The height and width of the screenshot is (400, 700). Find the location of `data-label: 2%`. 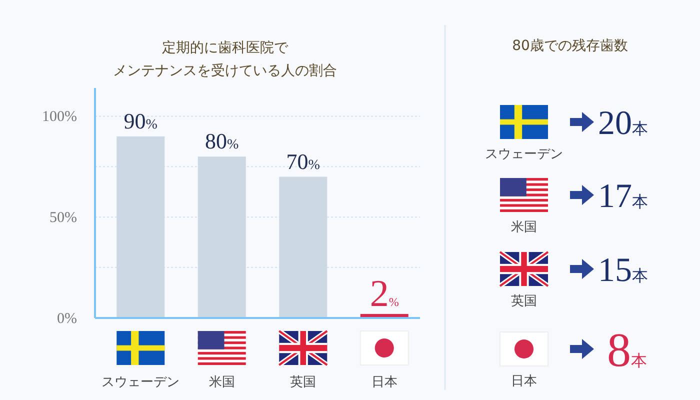

data-label: 2% is located at coordinates (384, 293).